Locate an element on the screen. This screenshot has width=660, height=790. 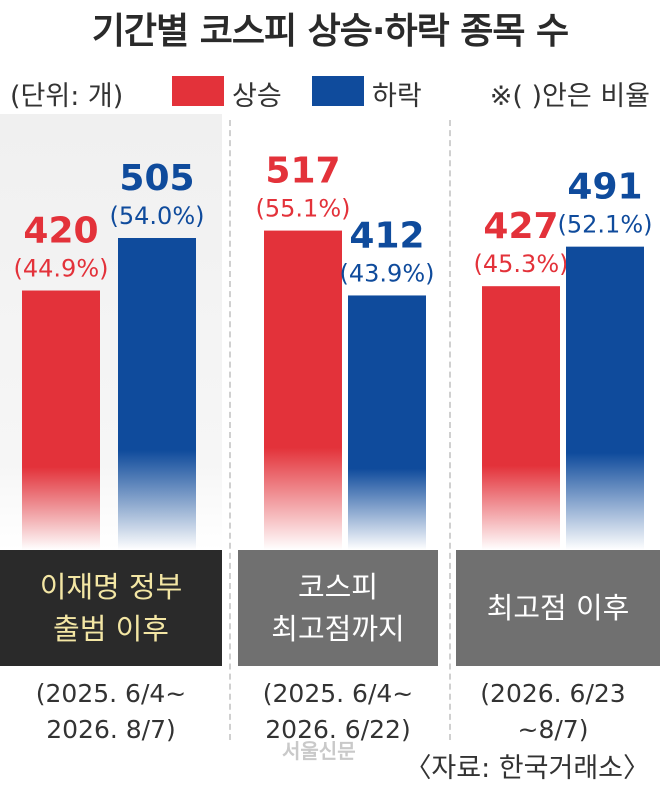
period-date-1: (2025. 6/4~ 2026. 6/22) is located at coordinates (338, 711).